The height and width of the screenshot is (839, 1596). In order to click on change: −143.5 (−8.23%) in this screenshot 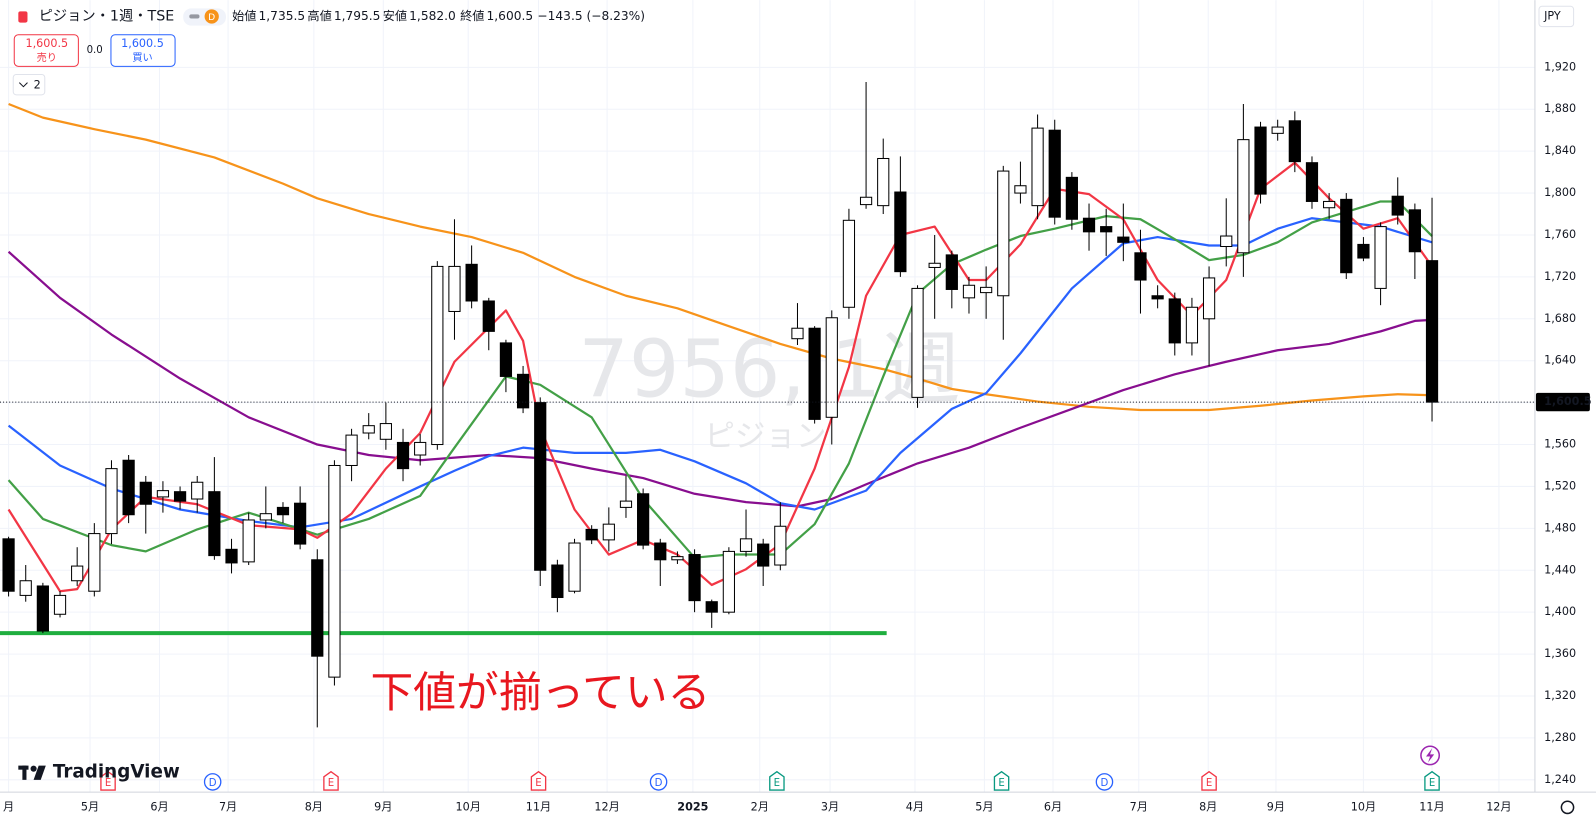, I will do `click(591, 16)`.